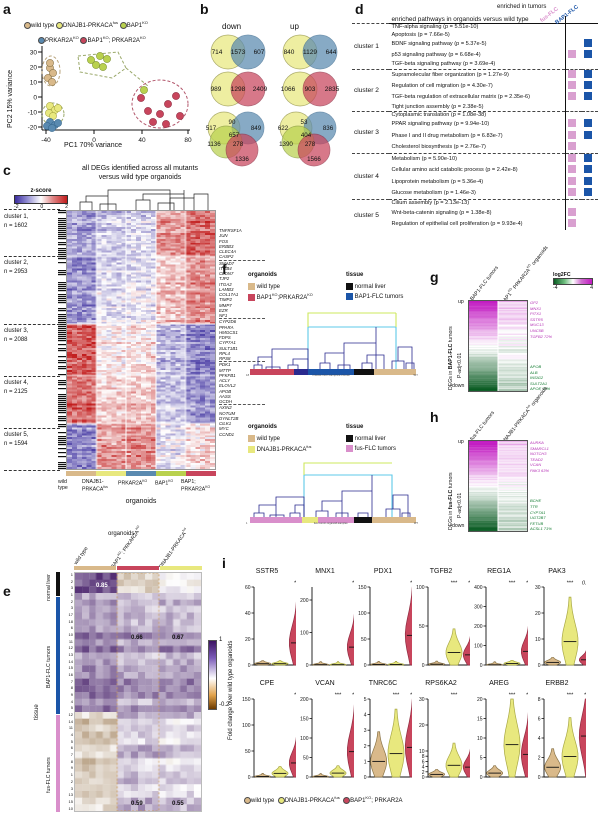 The height and width of the screenshot is (817, 600). Describe the element at coordinates (16, 392) in the screenshot. I see `cluster-n: n = 2125` at that location.